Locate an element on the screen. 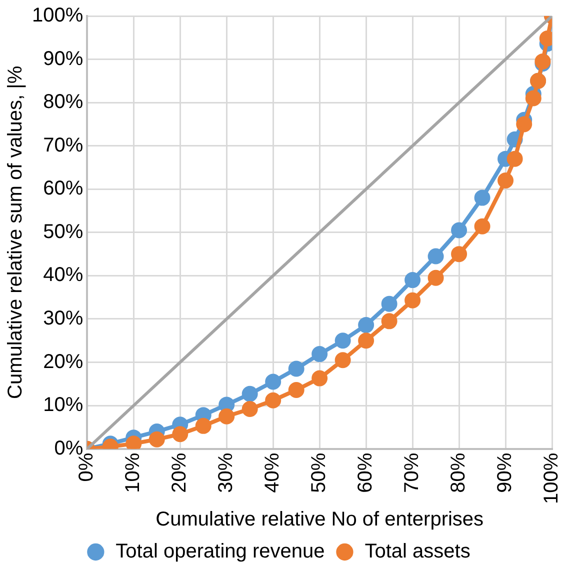 The height and width of the screenshot is (576, 582). y-axis-title: Cumulative relative sum of values, |% is located at coordinates (15, 232).